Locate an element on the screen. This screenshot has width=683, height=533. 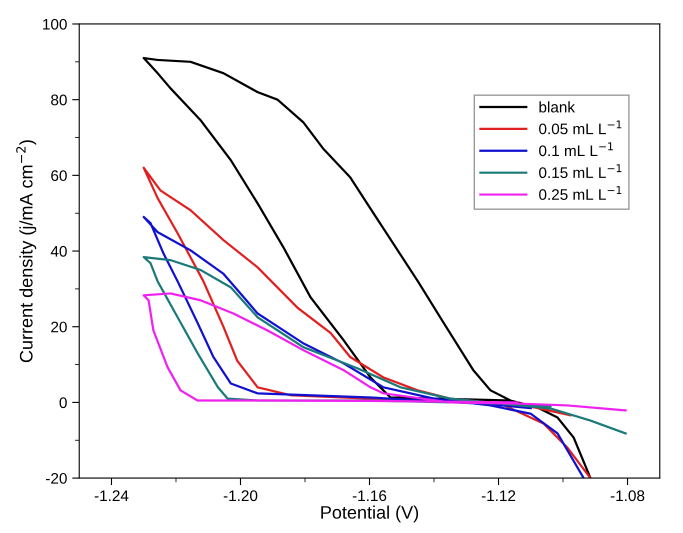
x-axis-title: Potential (V) is located at coordinates (369, 514).